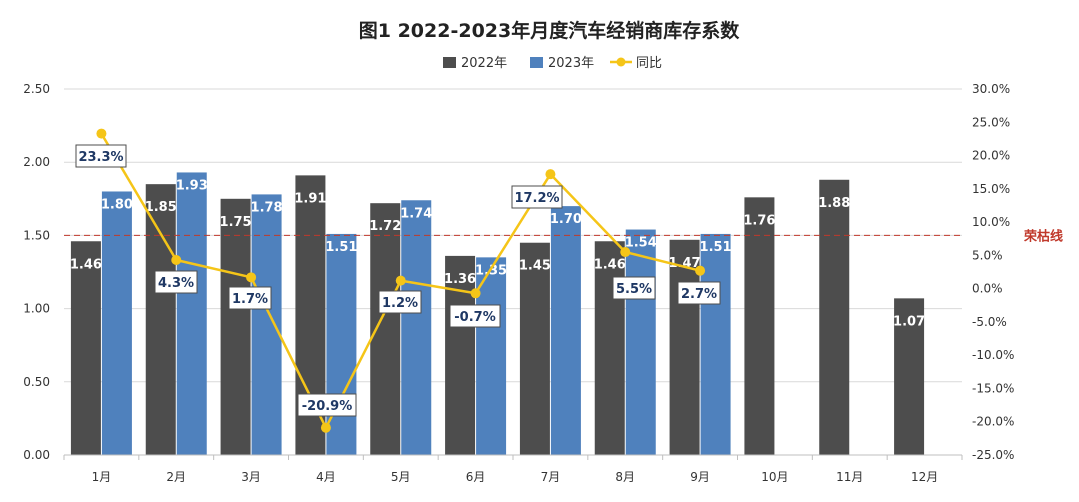 This screenshot has width=1079, height=502. Describe the element at coordinates (700, 477) in the screenshot. I see `category-label: 9月` at that location.